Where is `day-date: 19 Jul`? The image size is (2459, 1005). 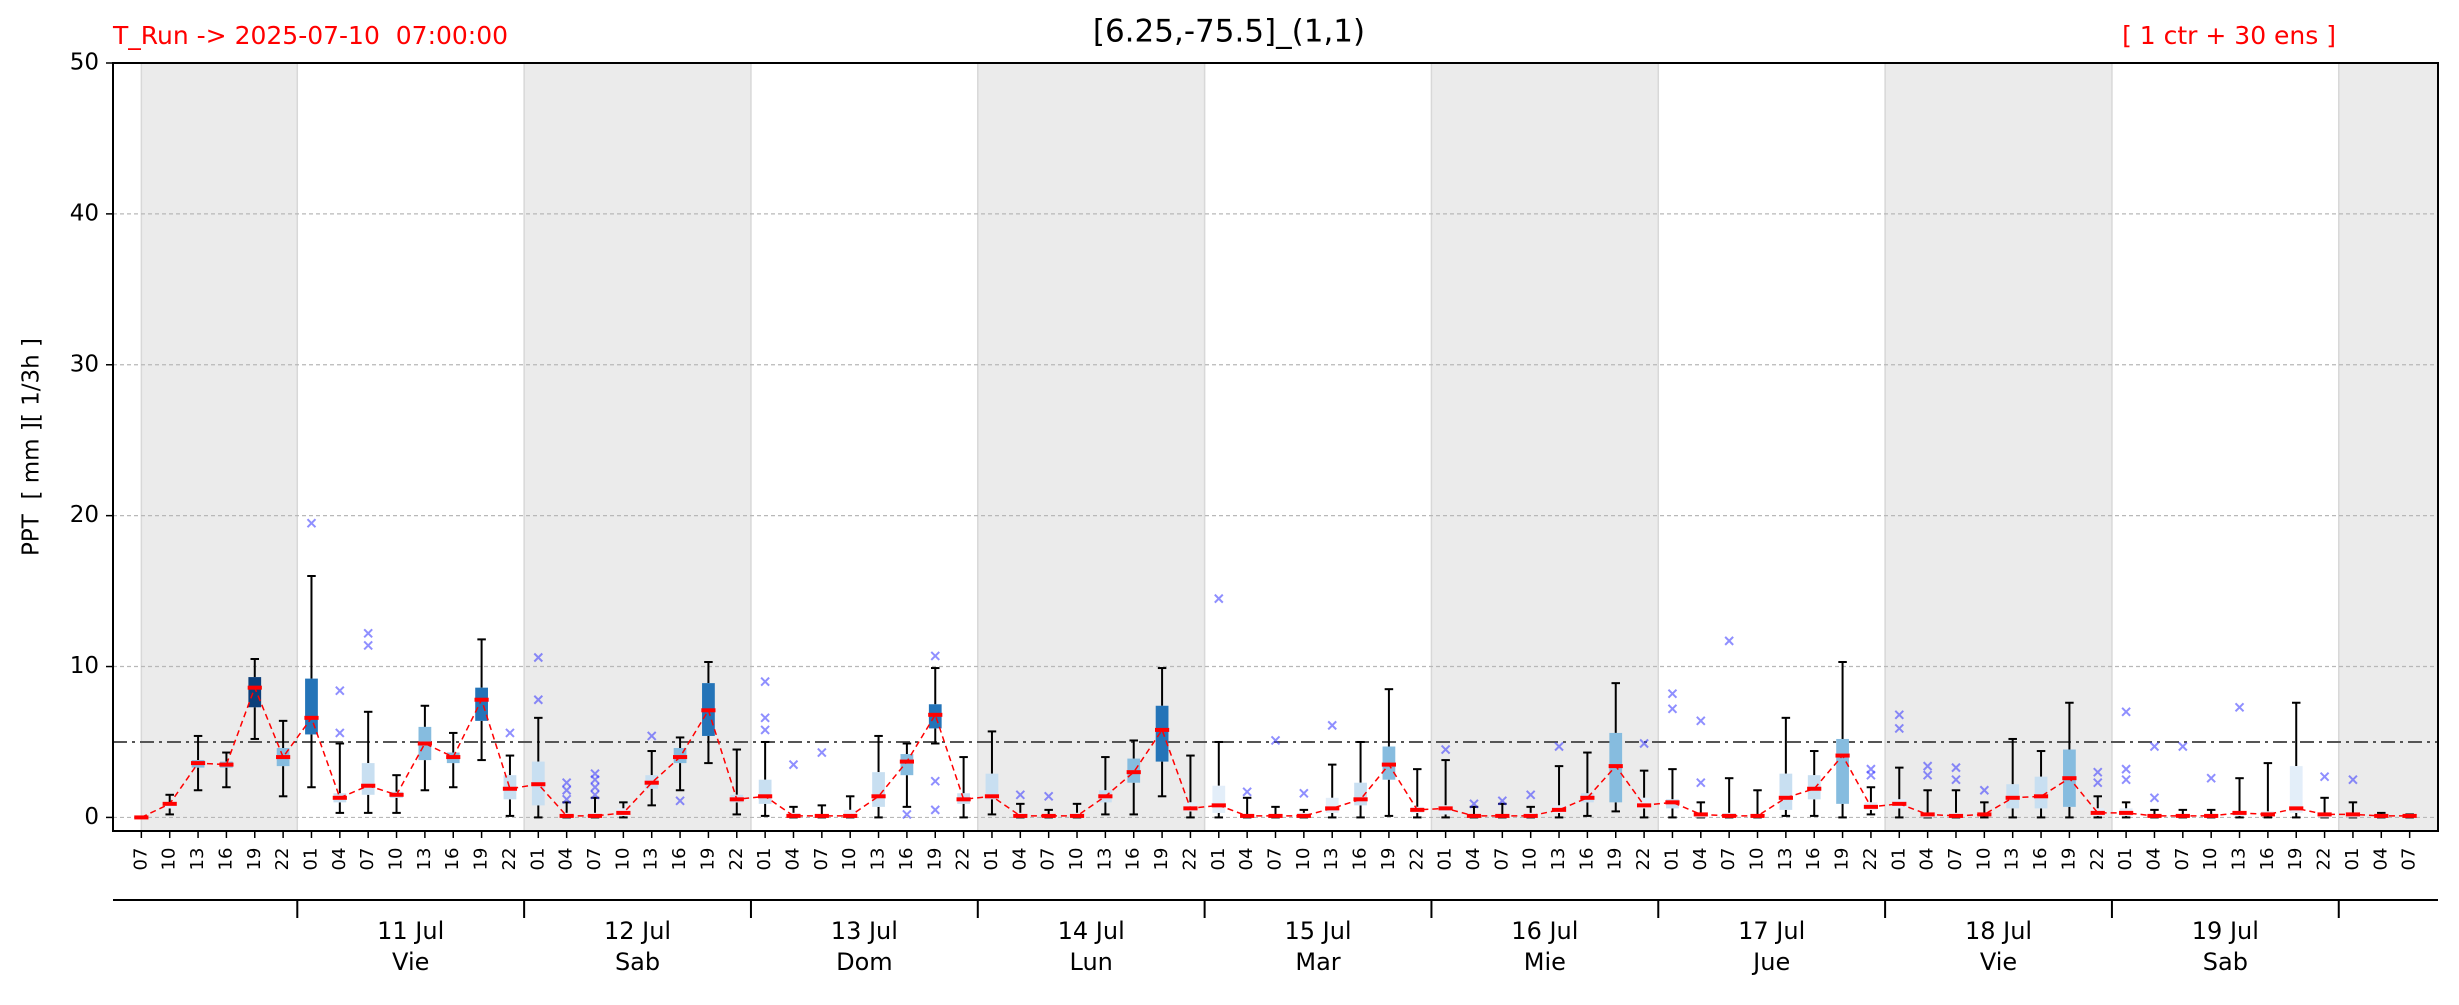 day-date: 19 Jul is located at coordinates (2225, 931).